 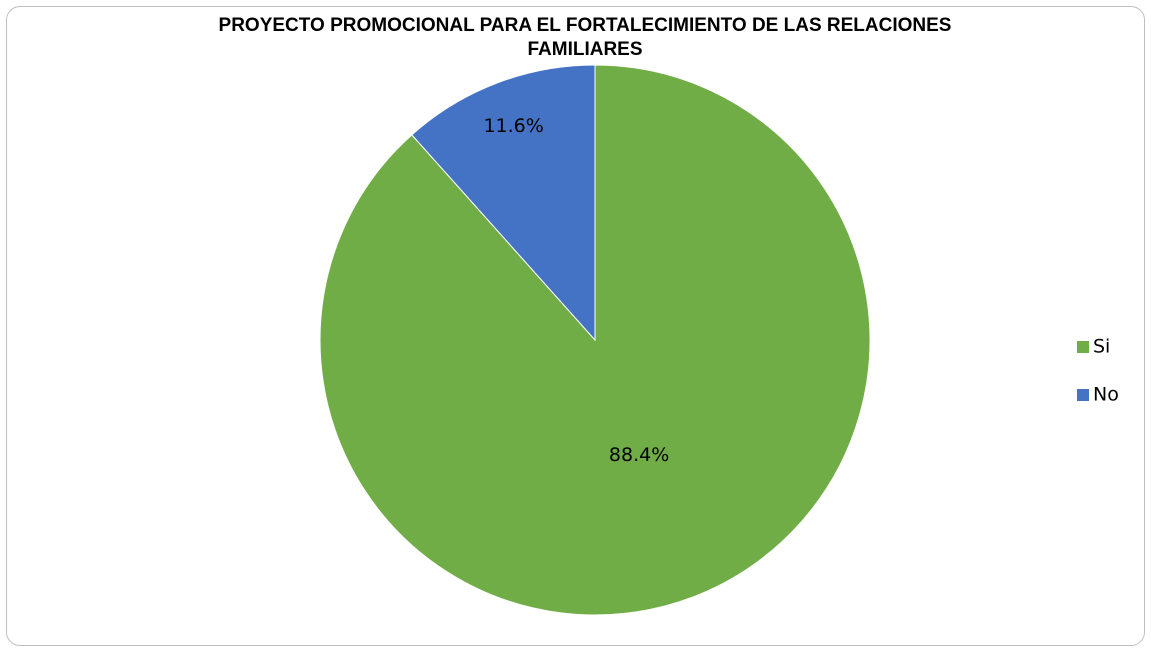 I want to click on data-label: 11.6%, so click(x=513, y=126).